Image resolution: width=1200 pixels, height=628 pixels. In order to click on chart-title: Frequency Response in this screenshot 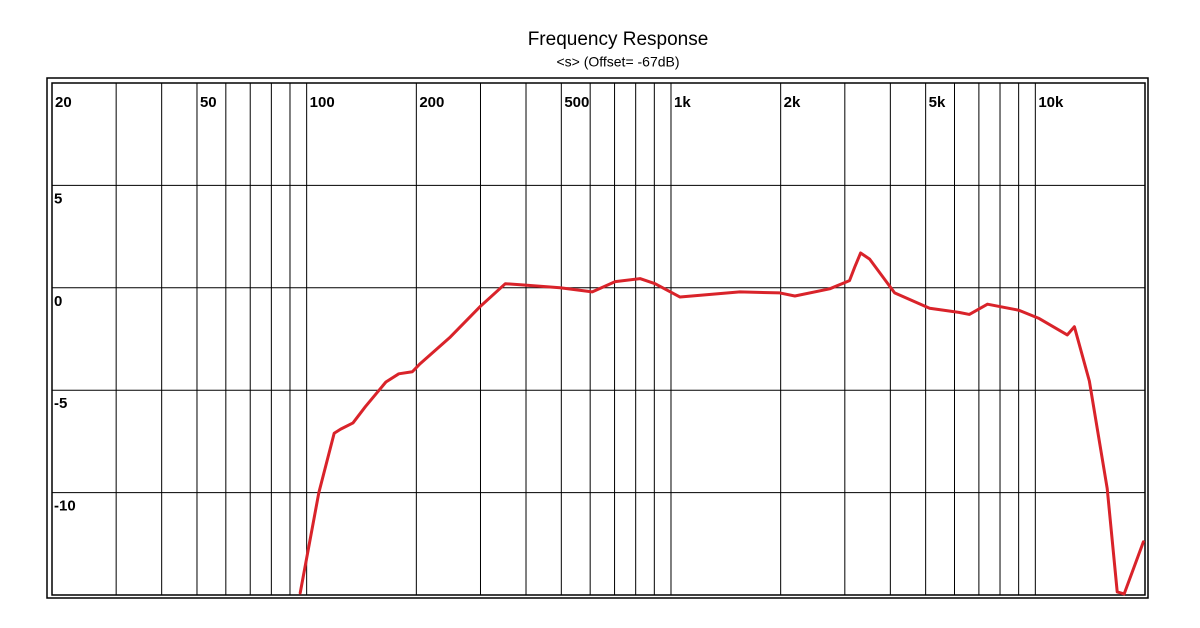, I will do `click(618, 39)`.